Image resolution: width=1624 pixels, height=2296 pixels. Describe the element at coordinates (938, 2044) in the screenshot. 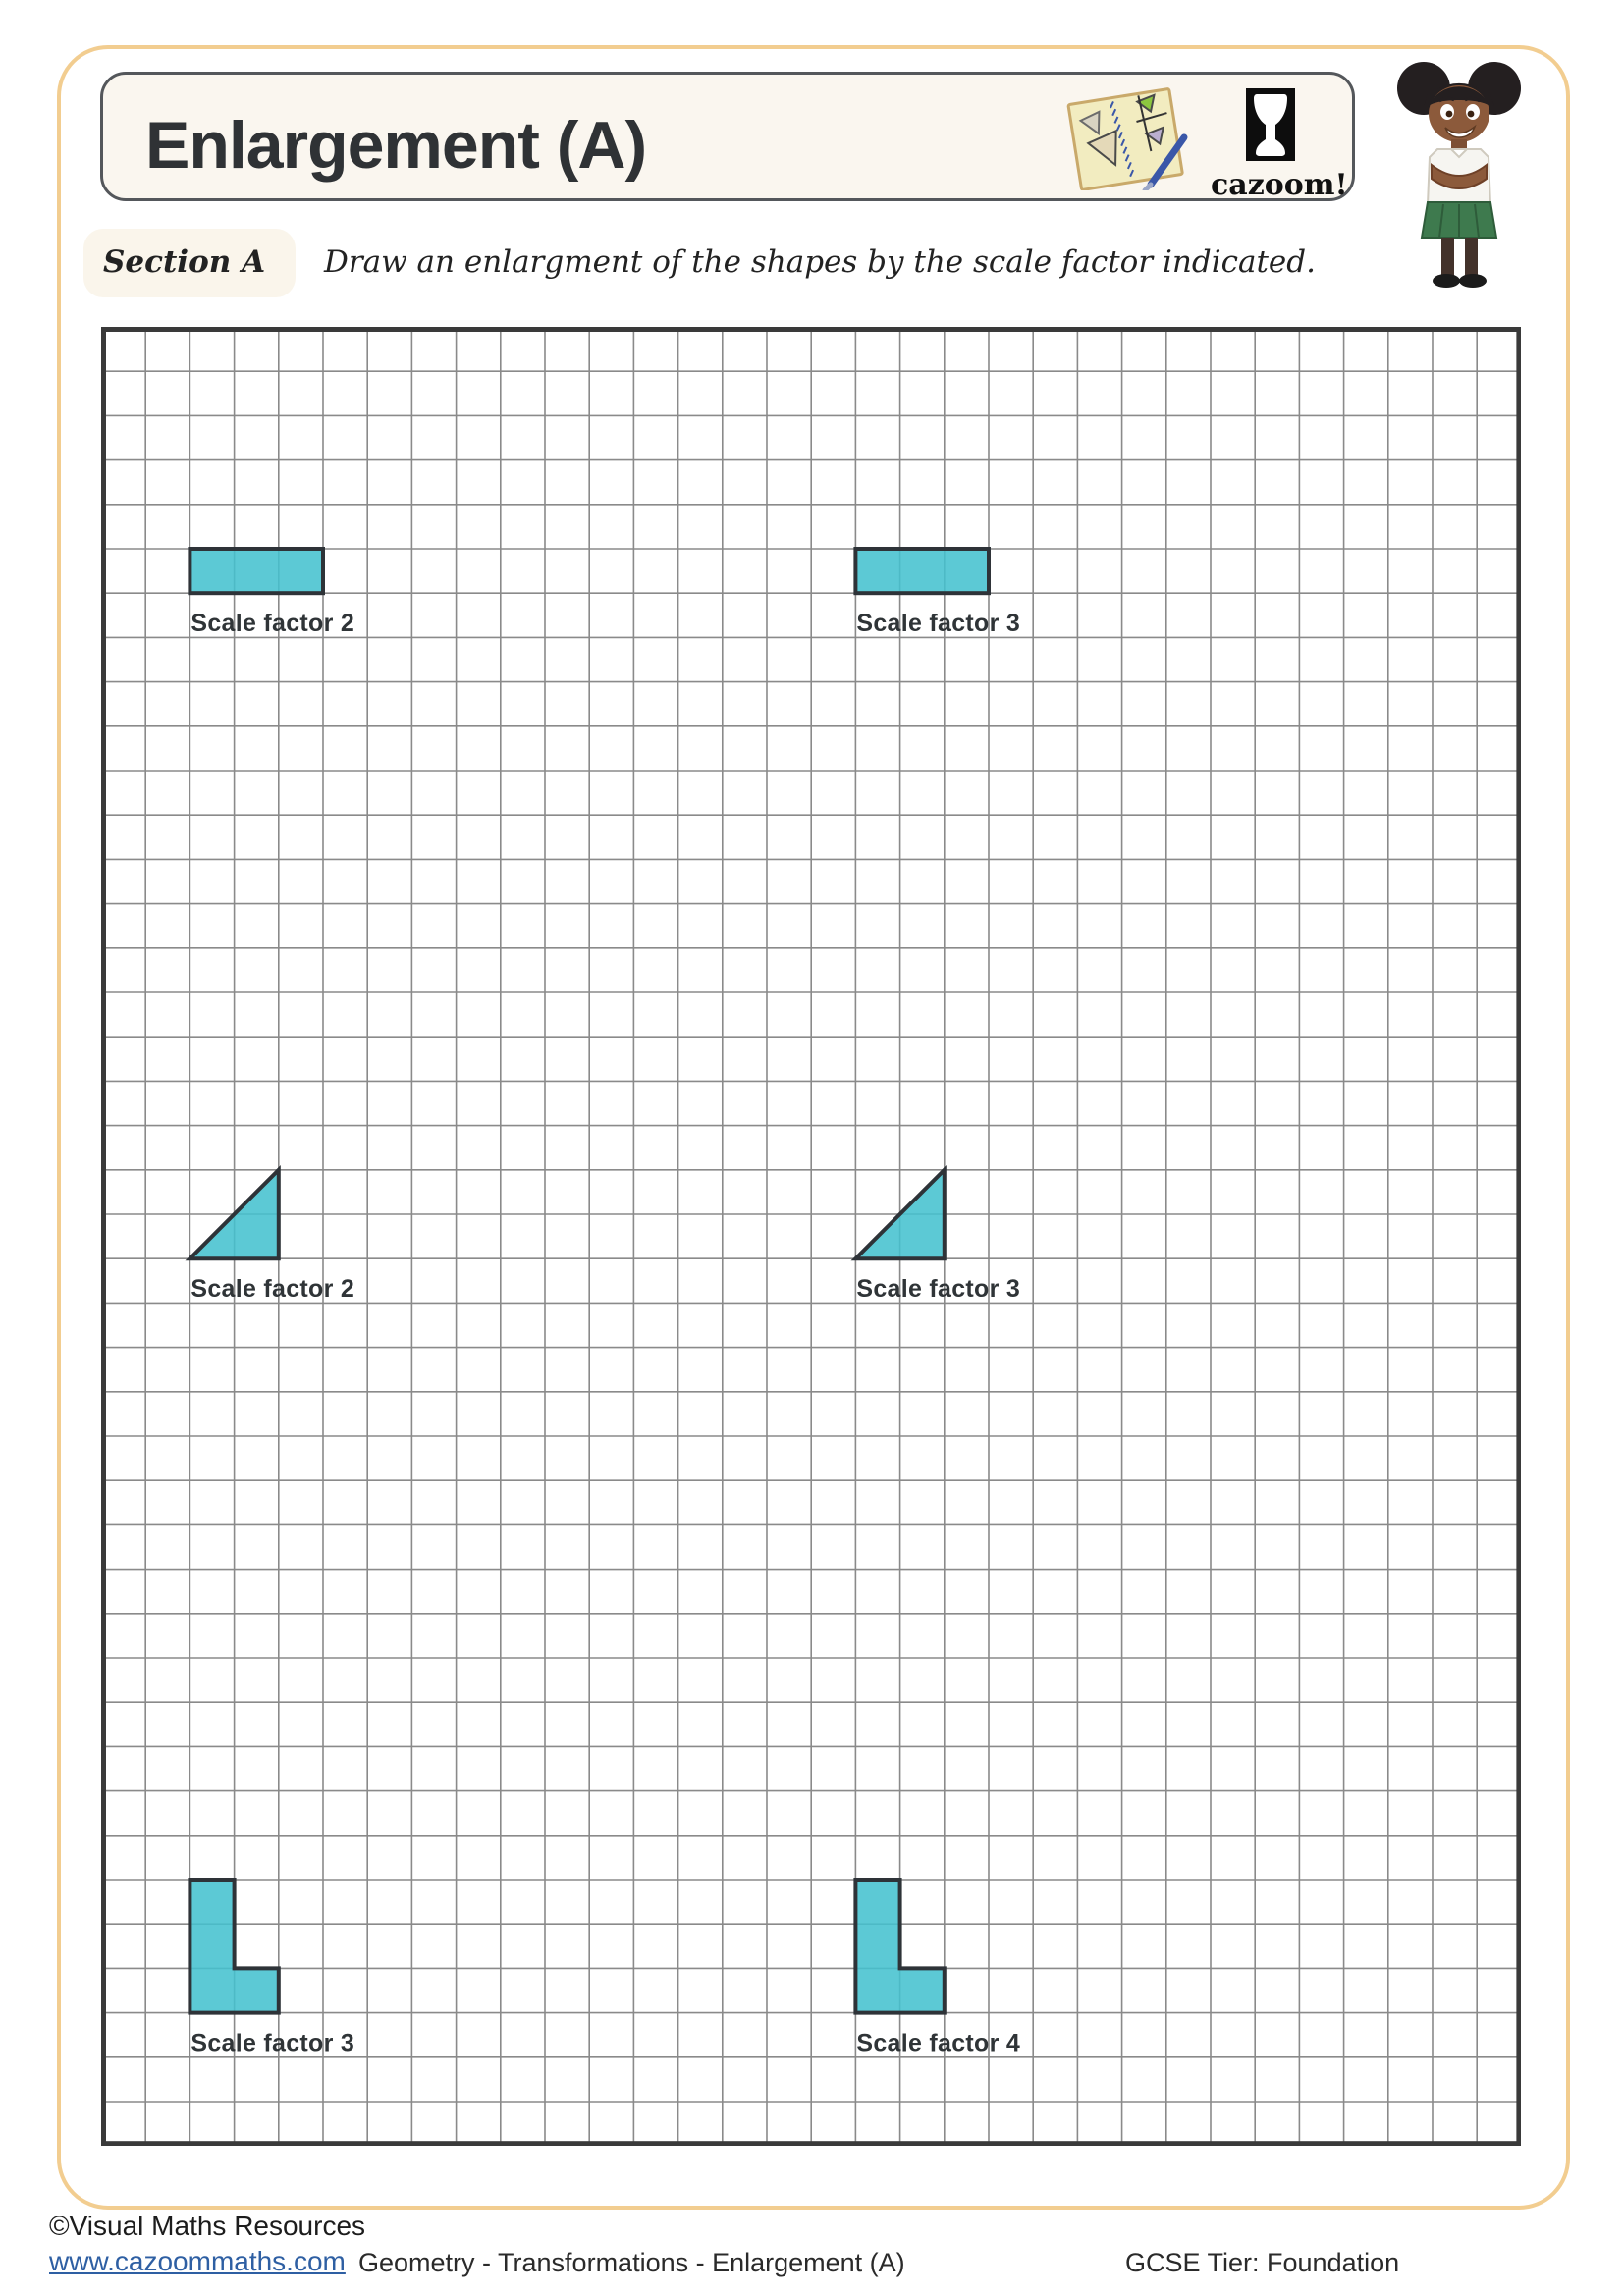

I see `l-shape-scale-factor-4-label: Scale factor 4` at that location.